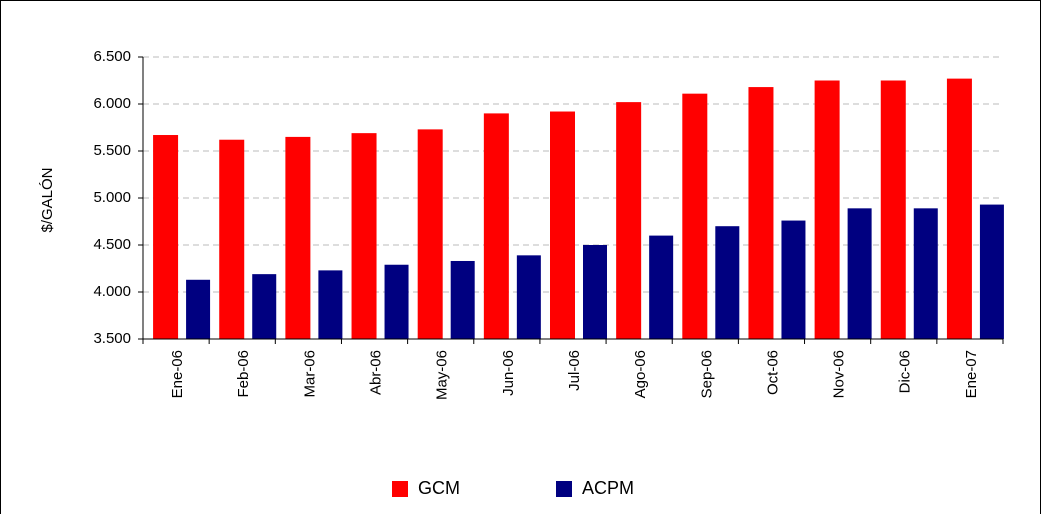 This screenshot has height=519, width=1041. Describe the element at coordinates (442, 375) in the screenshot. I see `x-tick-label: May-06` at that location.